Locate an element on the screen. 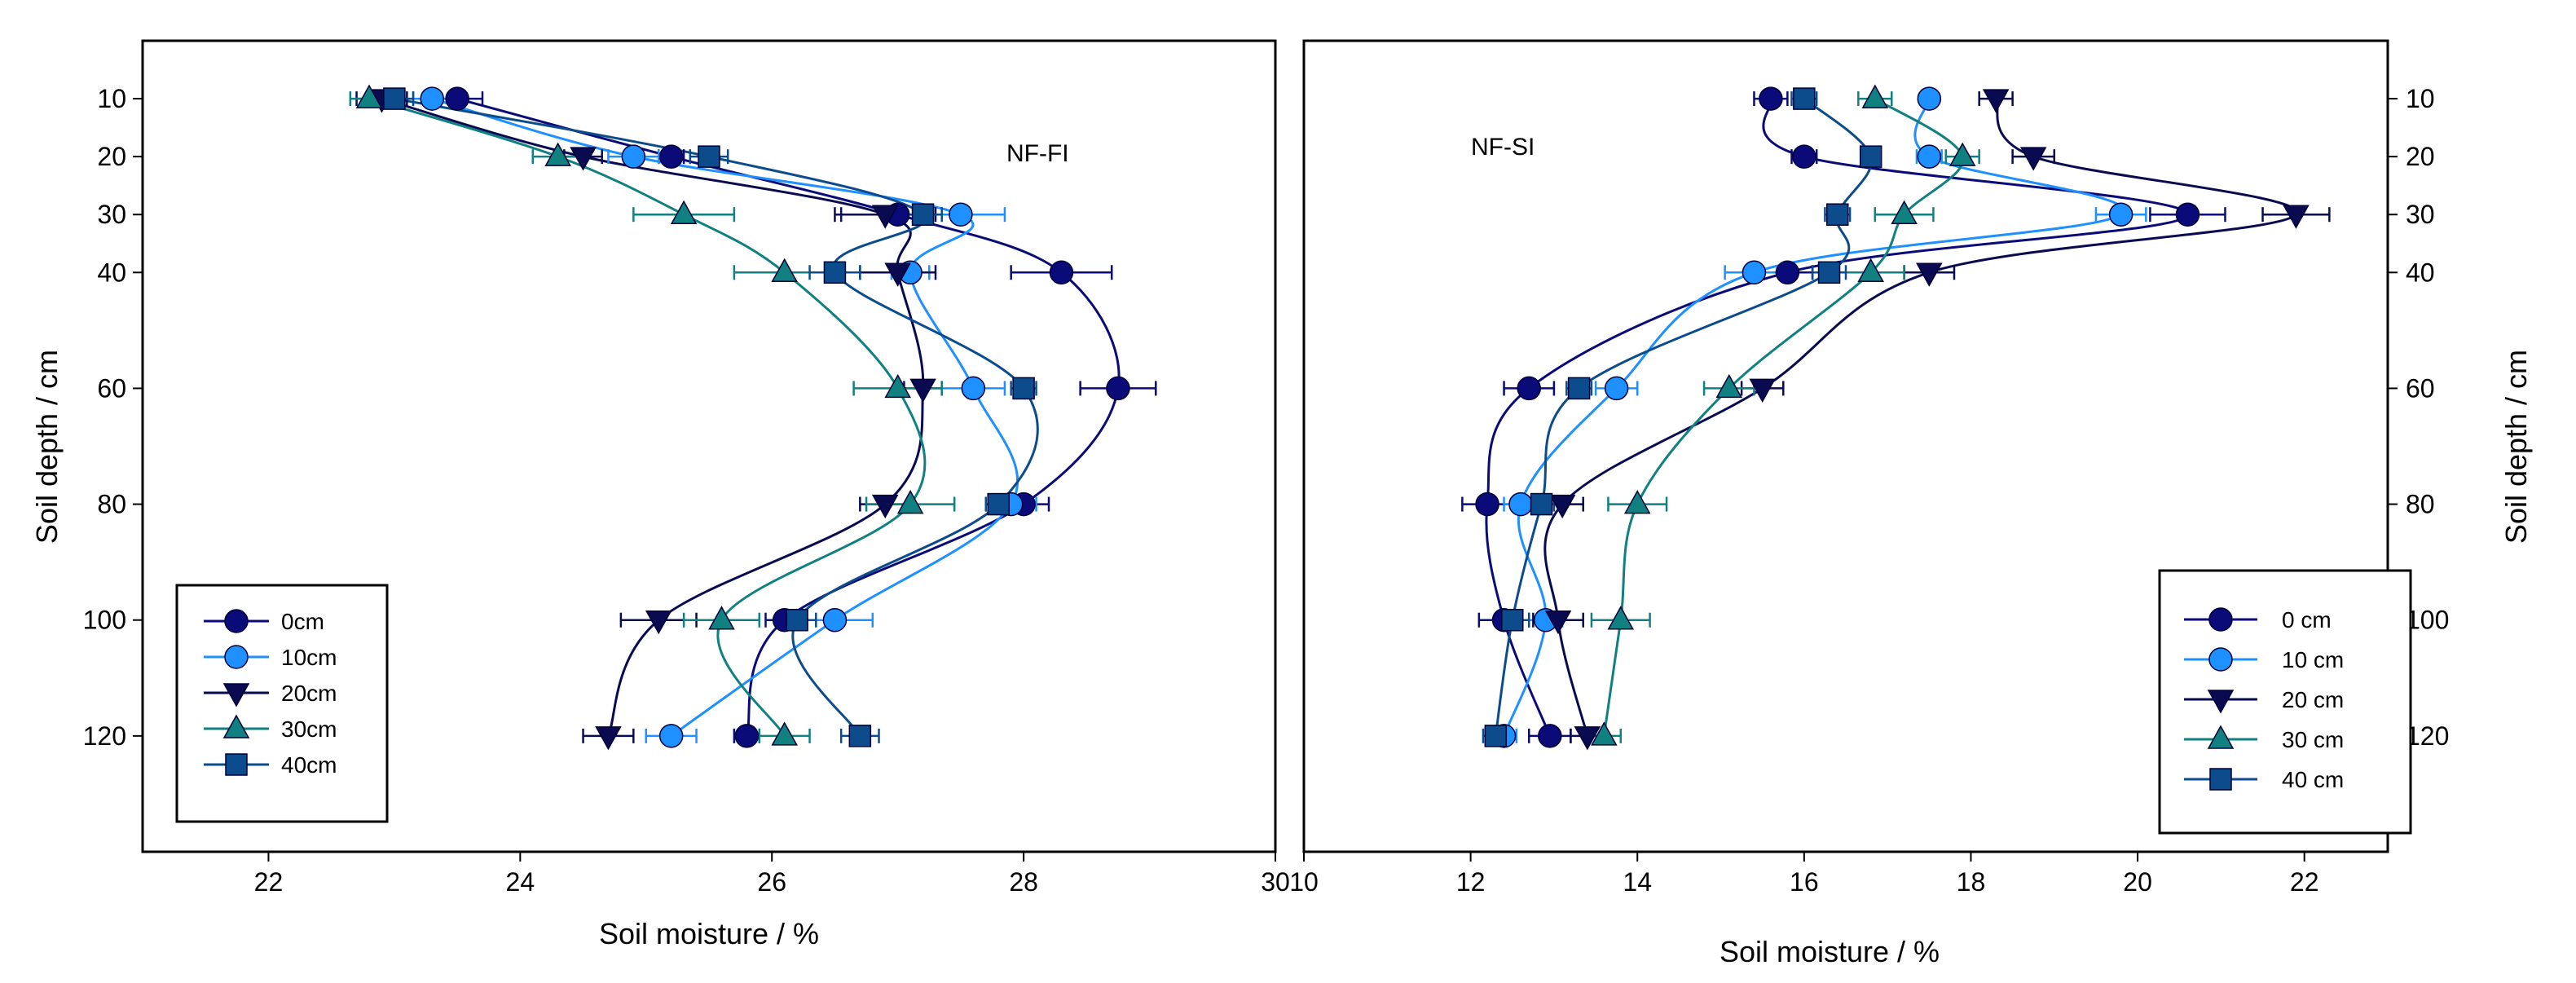 The image size is (2576, 983). legend-box is located at coordinates (282, 704).